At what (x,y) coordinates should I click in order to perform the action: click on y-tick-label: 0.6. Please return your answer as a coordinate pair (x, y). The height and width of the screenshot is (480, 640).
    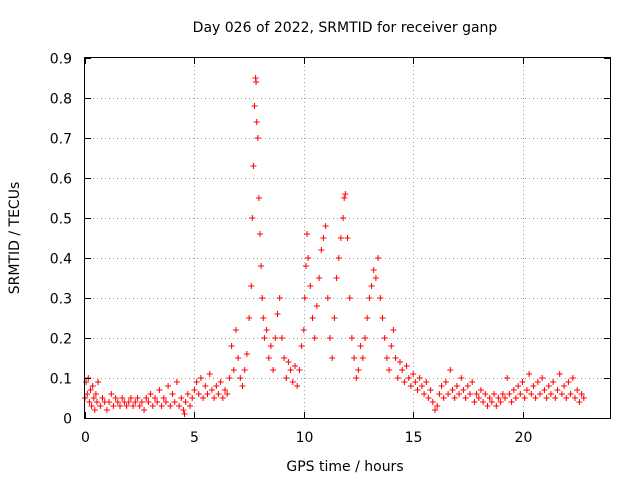
    Looking at the image, I should click on (61, 180).